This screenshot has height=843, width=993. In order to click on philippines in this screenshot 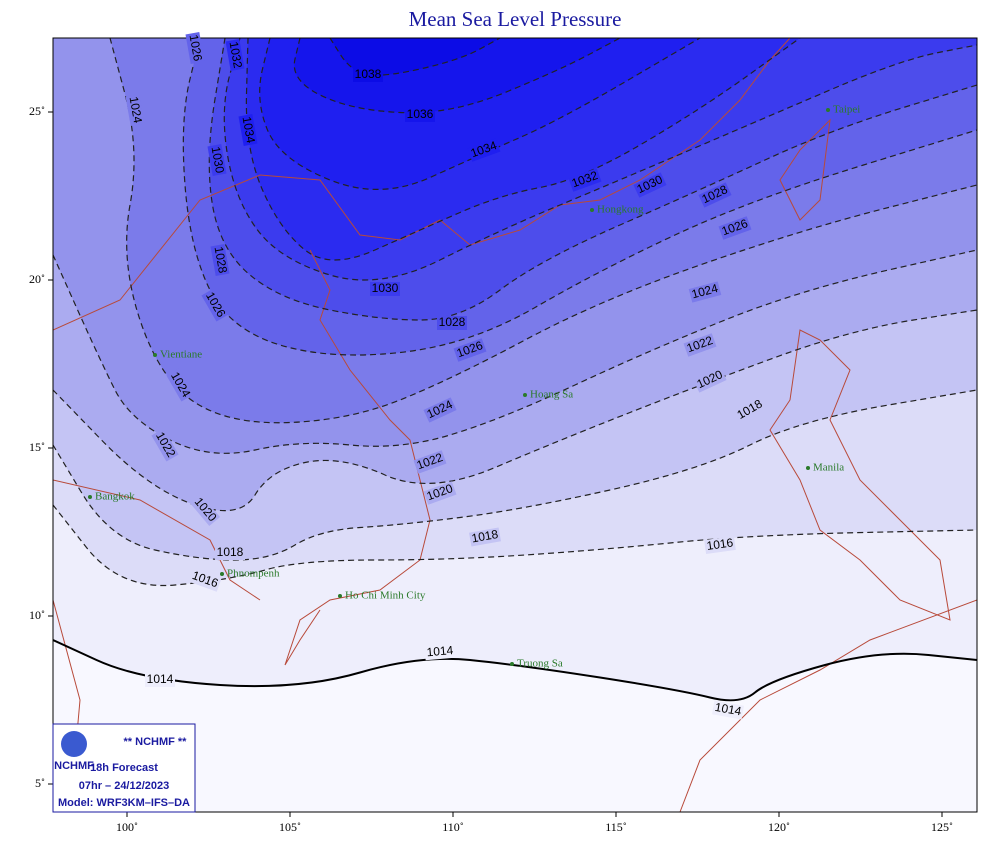, I will do `click(860, 475)`.